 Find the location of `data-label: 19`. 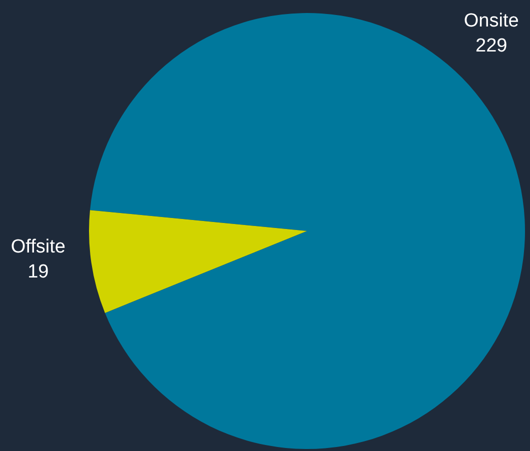

data-label: 19 is located at coordinates (38, 271).